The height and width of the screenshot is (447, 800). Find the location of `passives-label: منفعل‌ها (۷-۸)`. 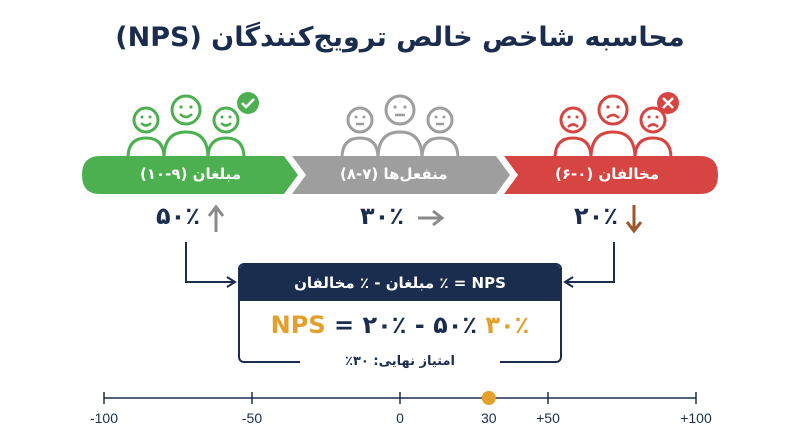

passives-label: منفعل‌ها (۷-۸) is located at coordinates (394, 174).